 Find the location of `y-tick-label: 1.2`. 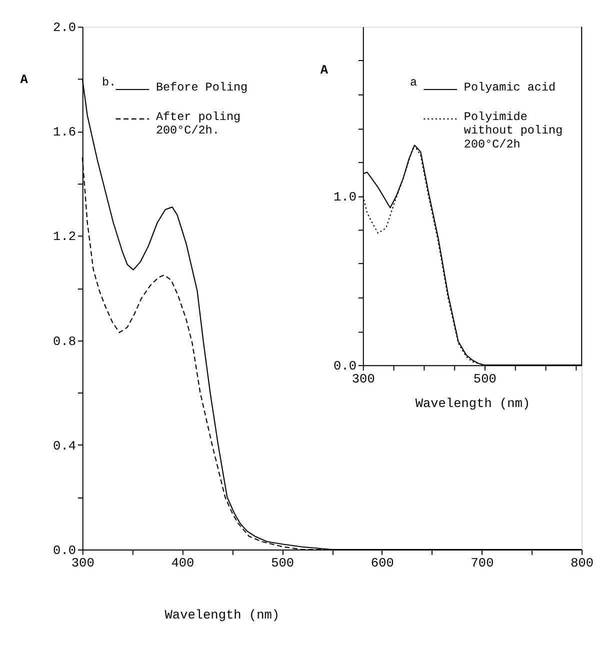

y-tick-label: 1.2 is located at coordinates (64, 236).